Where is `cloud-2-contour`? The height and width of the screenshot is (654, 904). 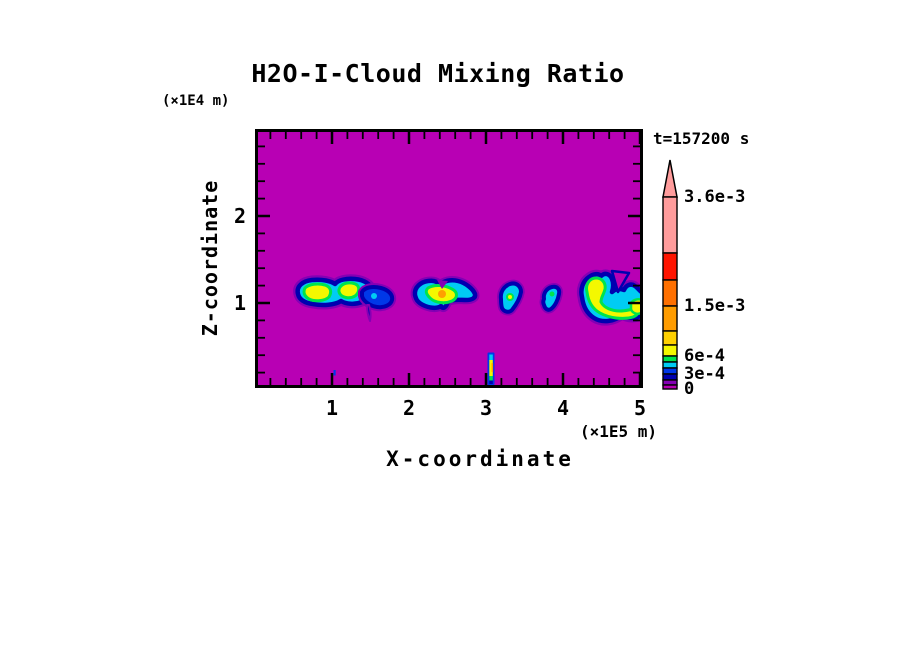
cloud-2-contour is located at coordinates (442, 284).